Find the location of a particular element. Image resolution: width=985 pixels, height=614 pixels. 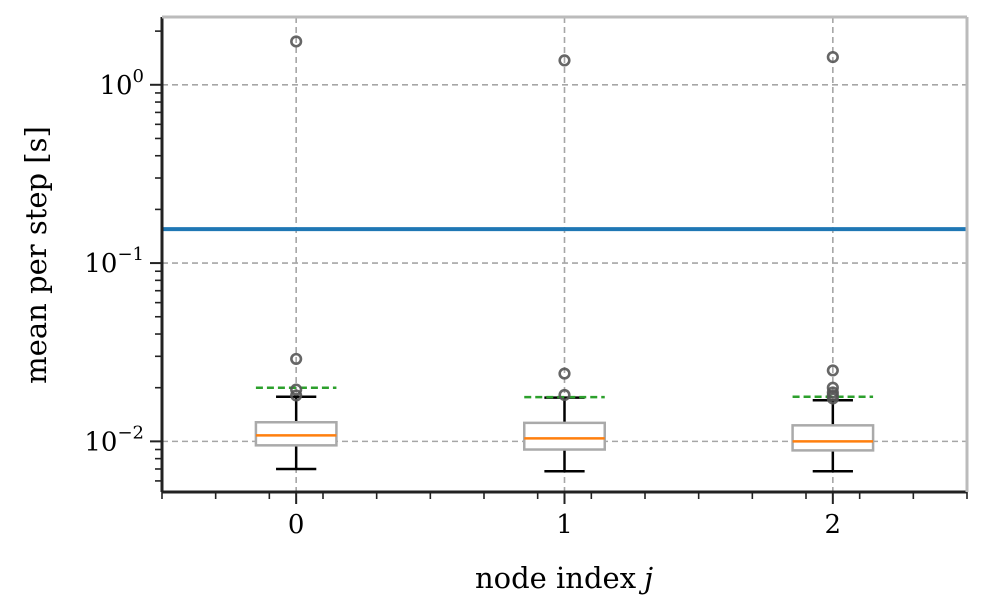

y-axis-label: mean per step [s] is located at coordinates (36, 255).